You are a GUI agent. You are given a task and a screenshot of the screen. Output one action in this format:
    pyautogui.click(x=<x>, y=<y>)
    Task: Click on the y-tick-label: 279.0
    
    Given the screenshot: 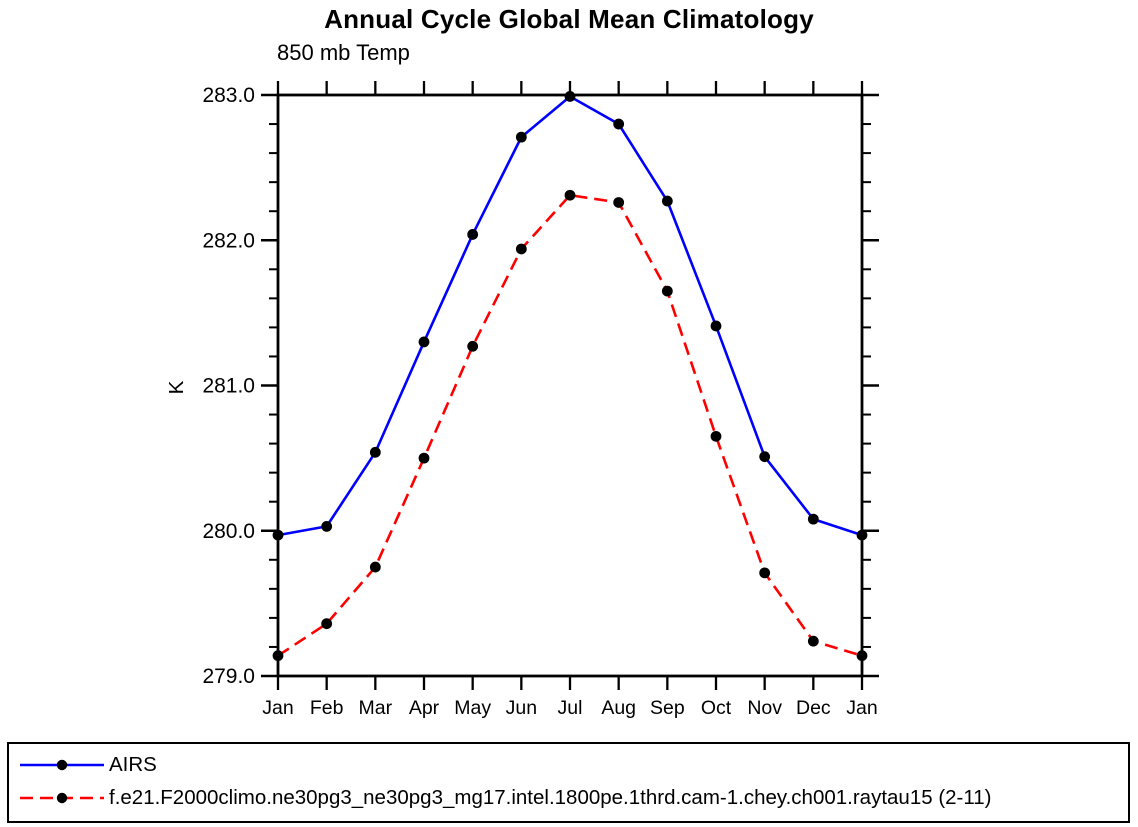 What is the action you would take?
    pyautogui.click(x=228, y=676)
    